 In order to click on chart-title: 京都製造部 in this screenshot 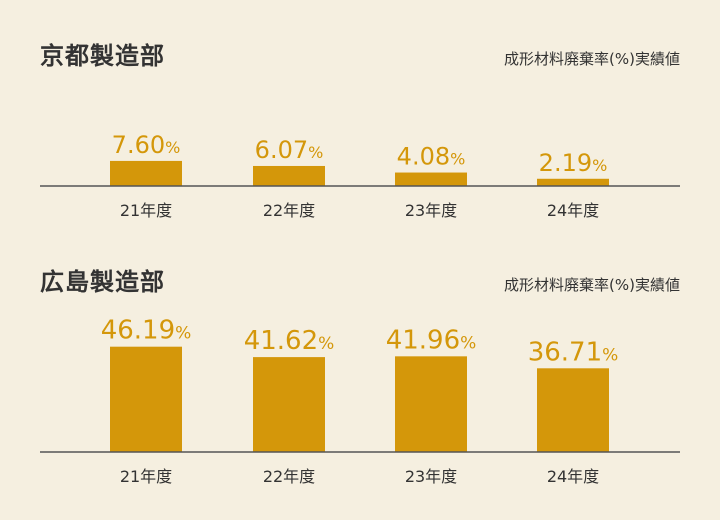, I will do `click(102, 56)`.